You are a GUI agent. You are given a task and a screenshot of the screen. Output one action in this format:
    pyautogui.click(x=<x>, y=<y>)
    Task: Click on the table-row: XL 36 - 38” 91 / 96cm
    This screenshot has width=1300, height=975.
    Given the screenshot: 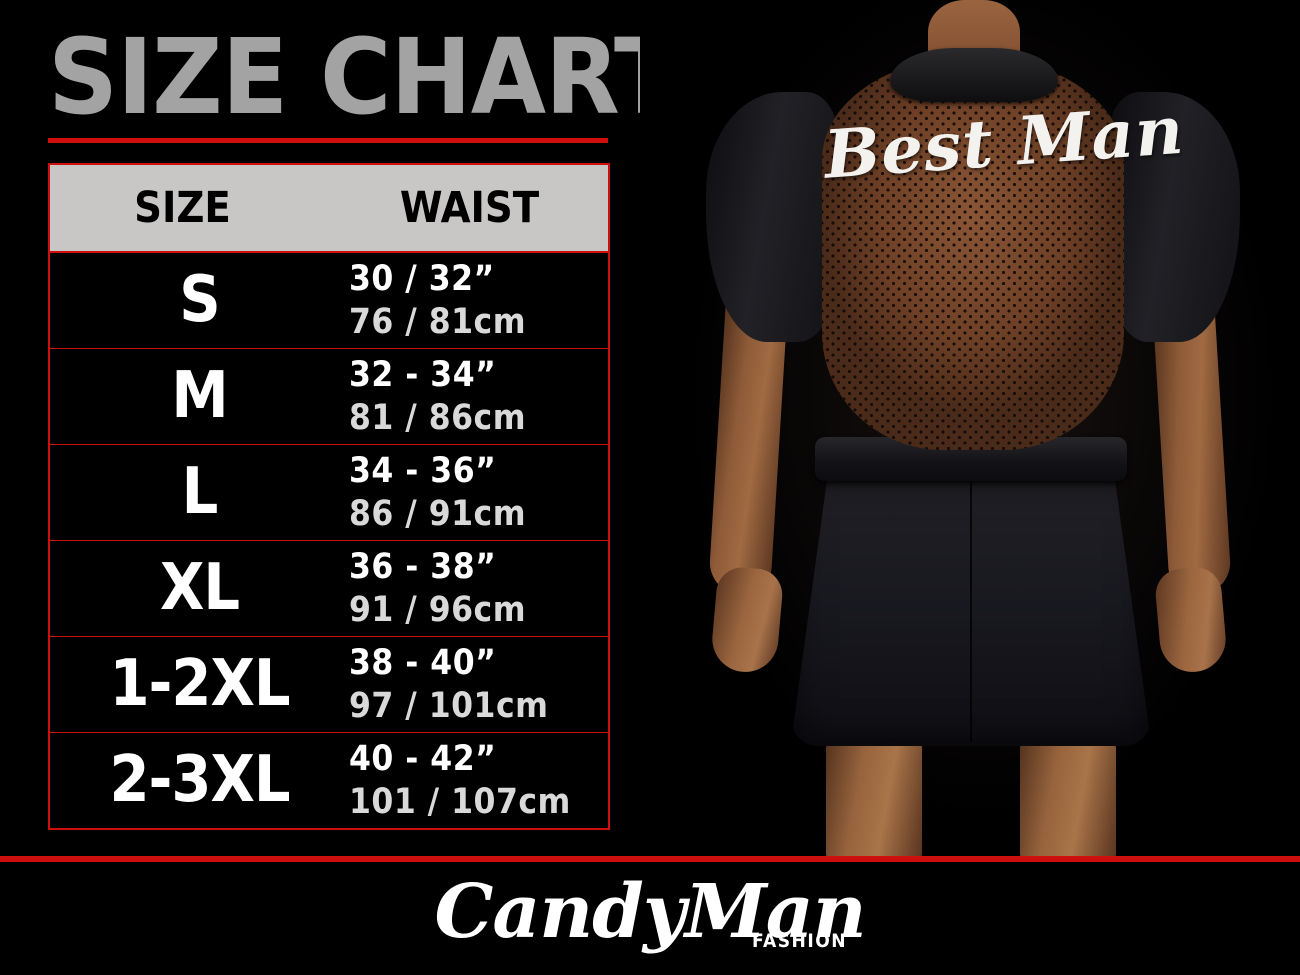 What is the action you would take?
    pyautogui.click(x=329, y=588)
    